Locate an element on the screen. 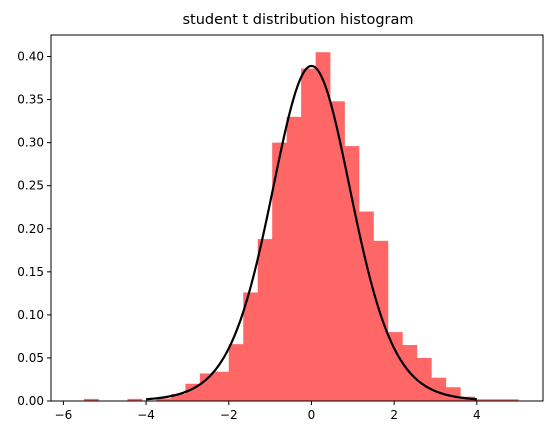 The image size is (556, 435). y-tick-label: 0.05 is located at coordinates (30, 358).